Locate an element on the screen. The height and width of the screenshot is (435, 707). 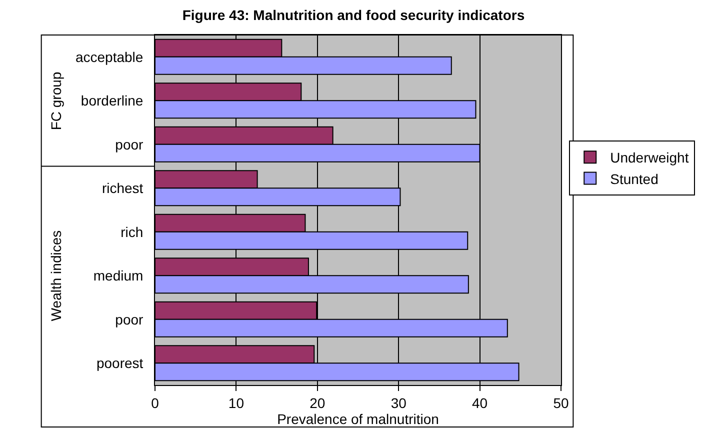
x-axis-title: Prevalence of malnutrition is located at coordinates (358, 418).